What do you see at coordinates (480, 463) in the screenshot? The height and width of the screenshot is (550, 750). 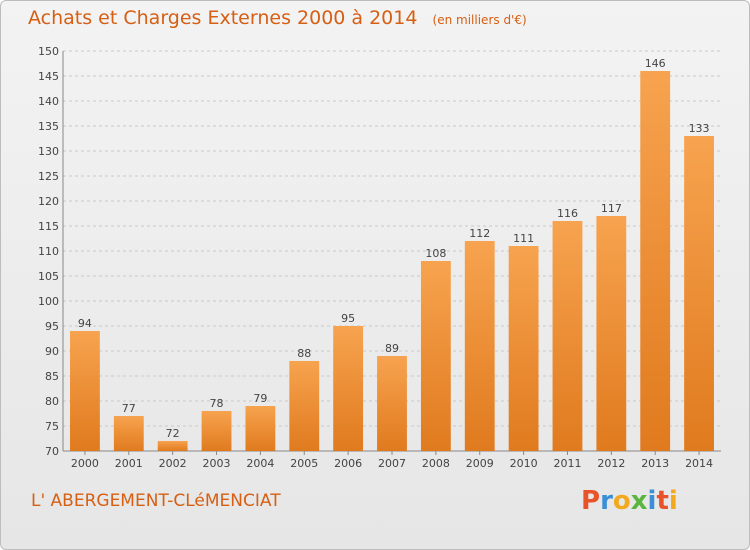 I see `x-tick-label: 2009` at bounding box center [480, 463].